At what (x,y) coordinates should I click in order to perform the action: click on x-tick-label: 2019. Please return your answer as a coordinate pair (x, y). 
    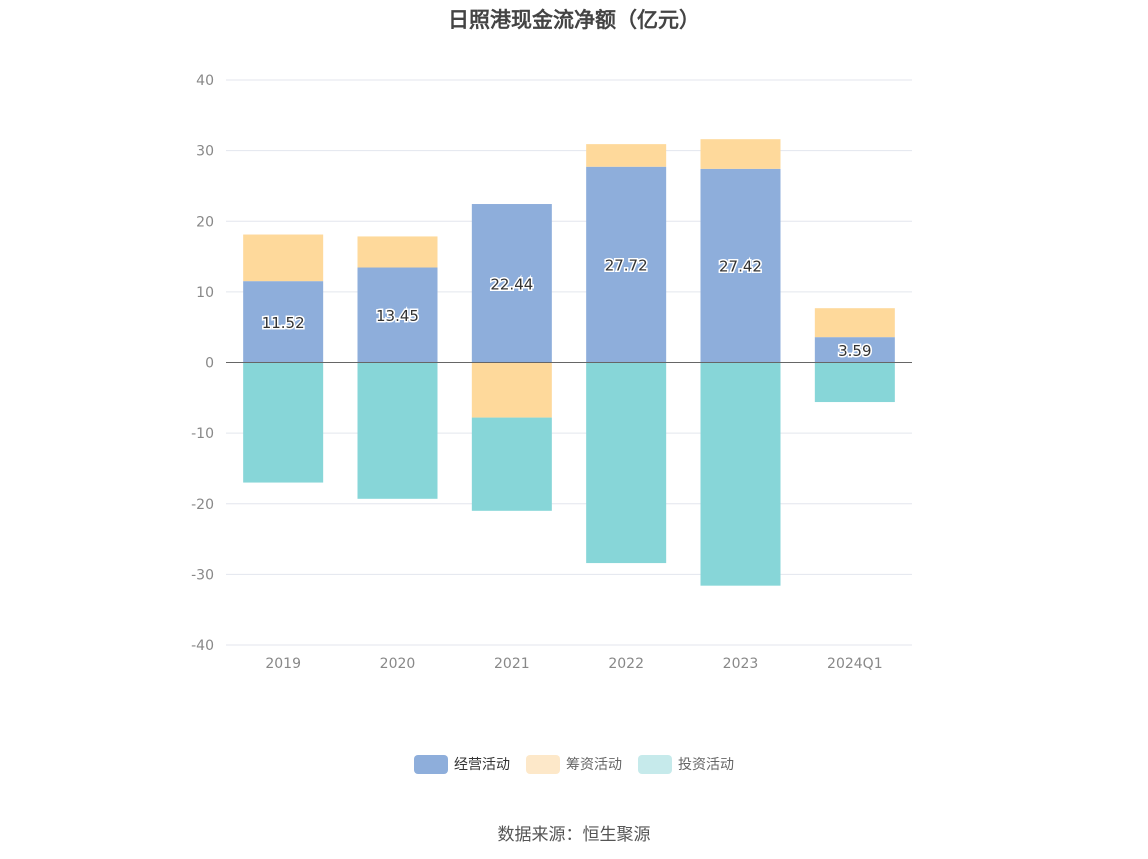
    Looking at the image, I should click on (283, 664).